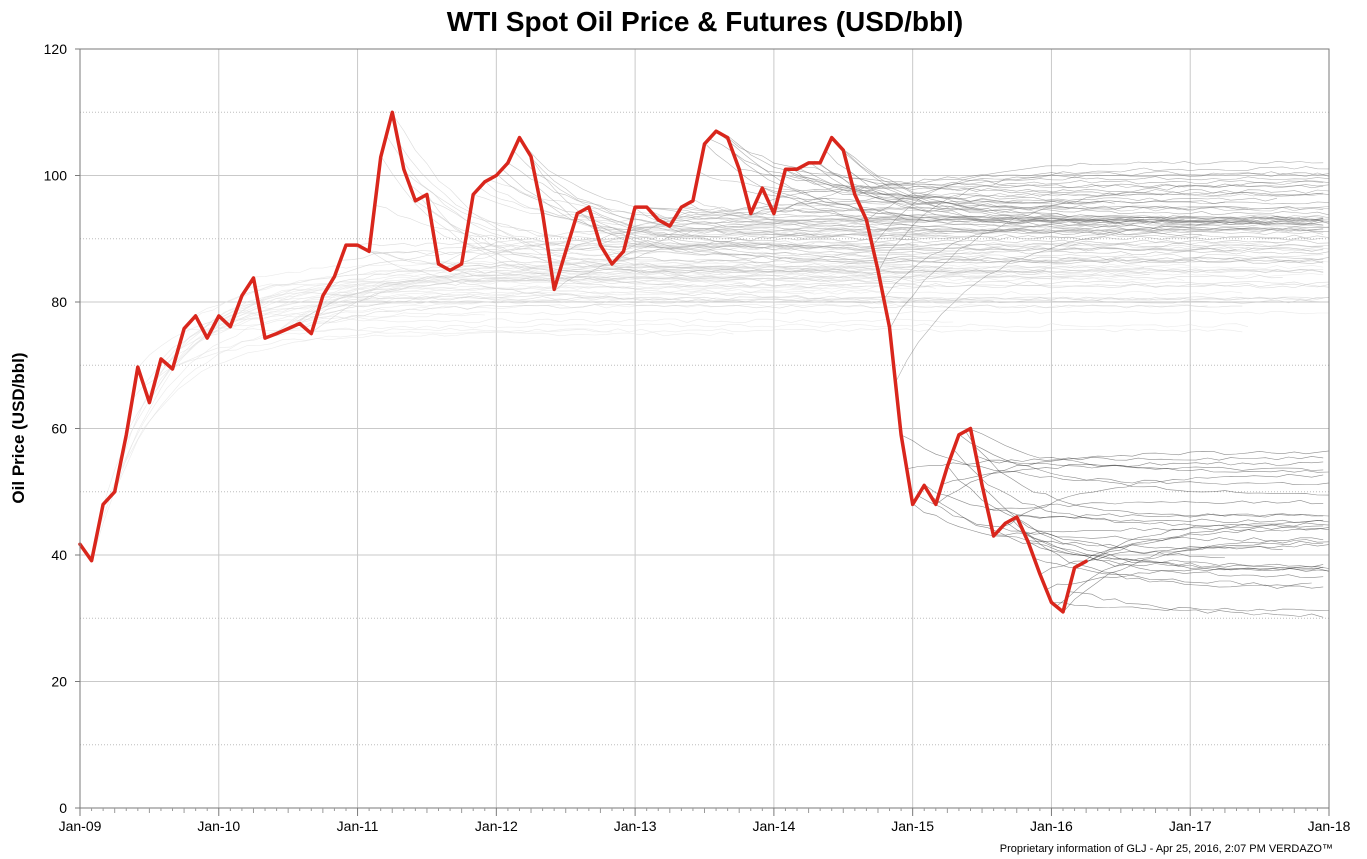 Image resolution: width=1367 pixels, height=859 pixels. I want to click on chart-title: WTI Spot Oil Price & Futures (USD/bbl), so click(705, 21).